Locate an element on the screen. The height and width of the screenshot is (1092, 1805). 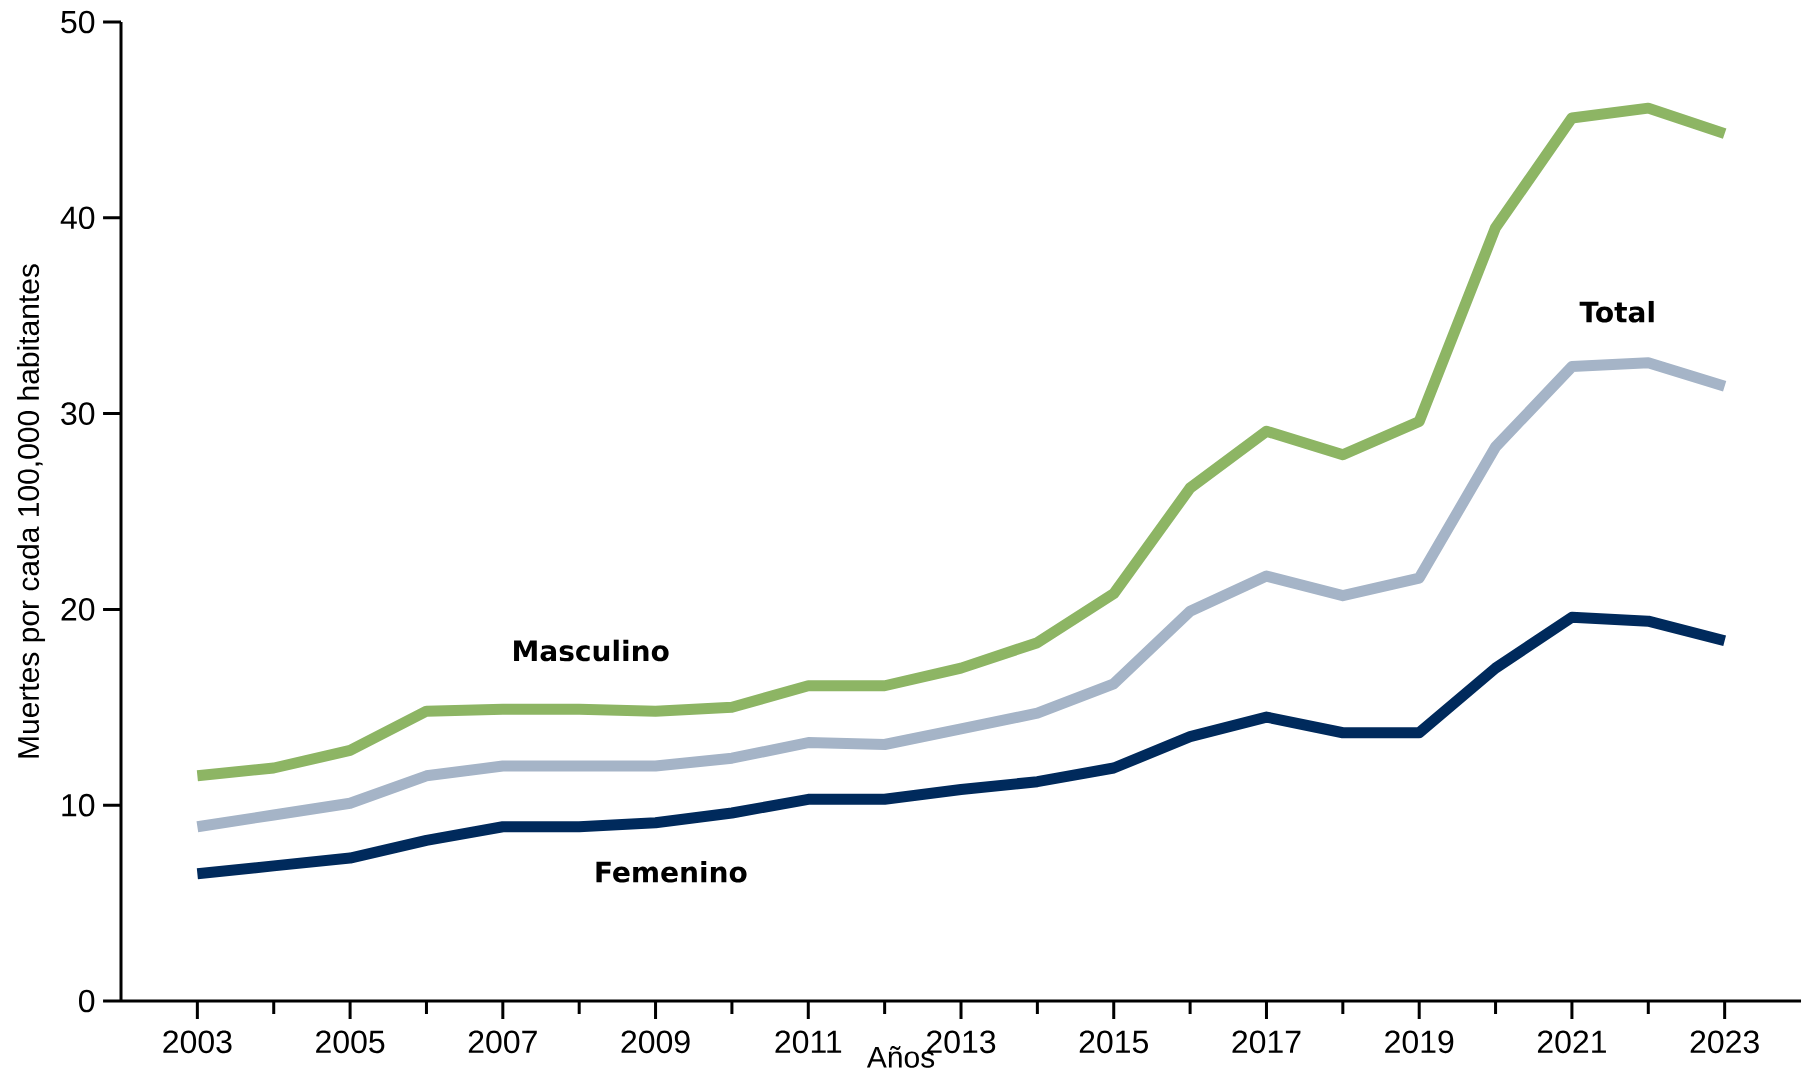
series-label: Femenino is located at coordinates (671, 871).